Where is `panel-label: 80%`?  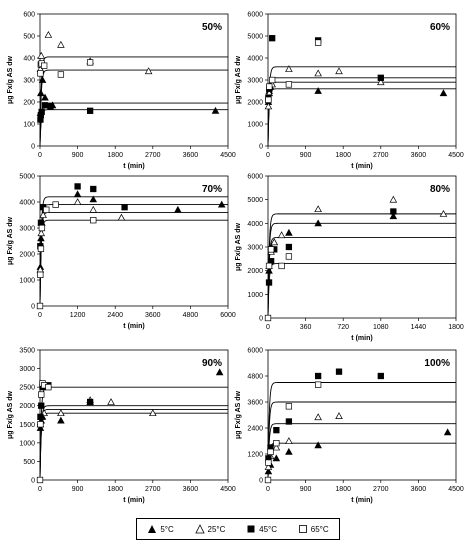 panel-label: 80% is located at coordinates (440, 189).